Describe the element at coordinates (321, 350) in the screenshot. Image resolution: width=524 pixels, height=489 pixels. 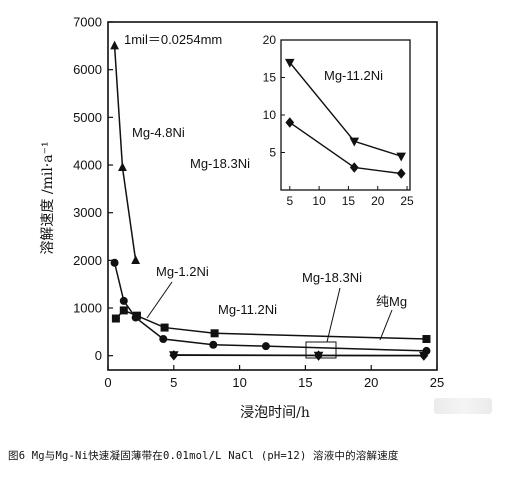
I see `zoom-region-box` at that location.